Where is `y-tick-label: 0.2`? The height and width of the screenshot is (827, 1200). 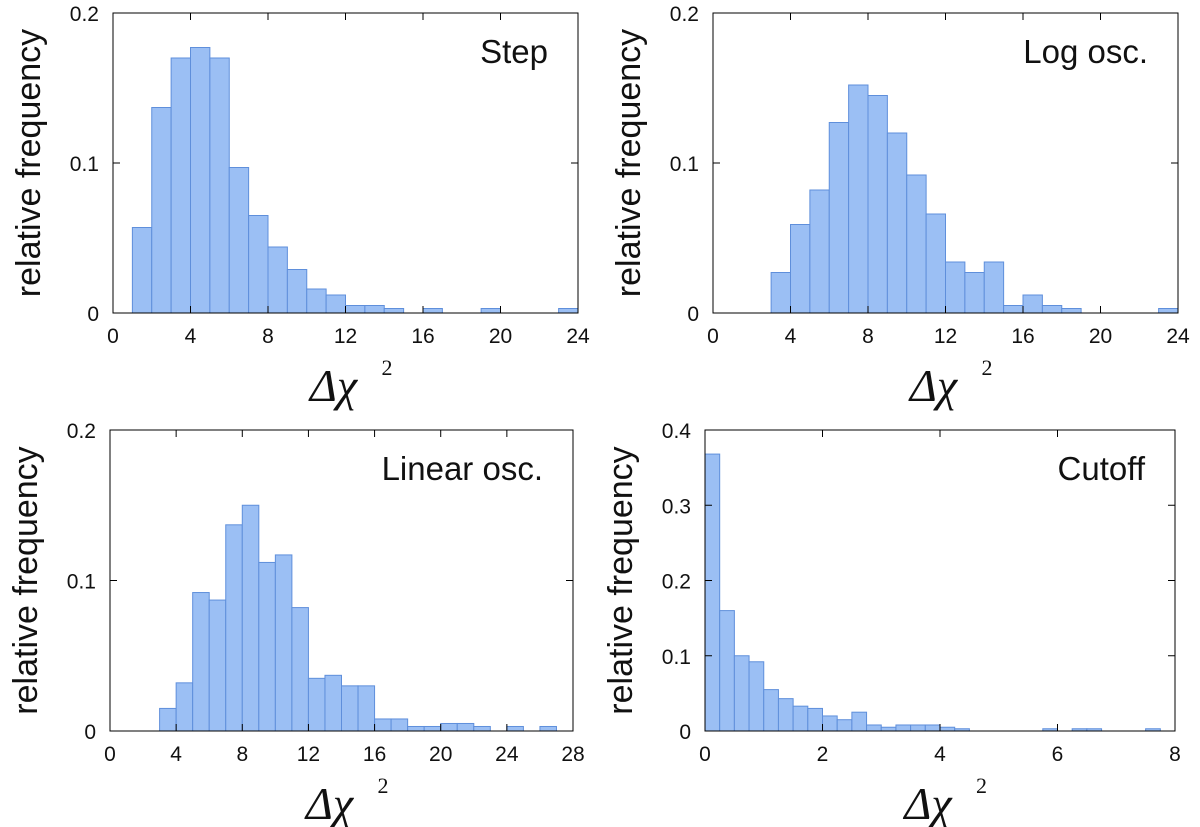
y-tick-label: 0.2 is located at coordinates (684, 14).